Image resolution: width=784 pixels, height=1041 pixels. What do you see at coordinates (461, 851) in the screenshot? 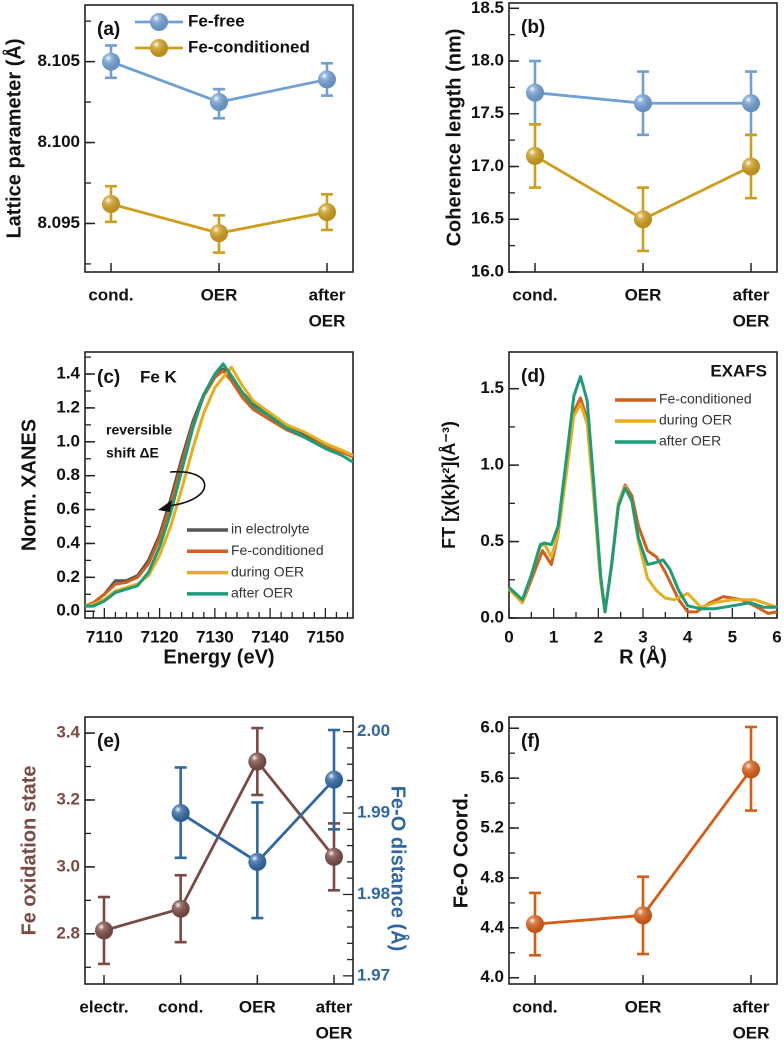
I see `y-axis-label: Fe-O Coord.` at bounding box center [461, 851].